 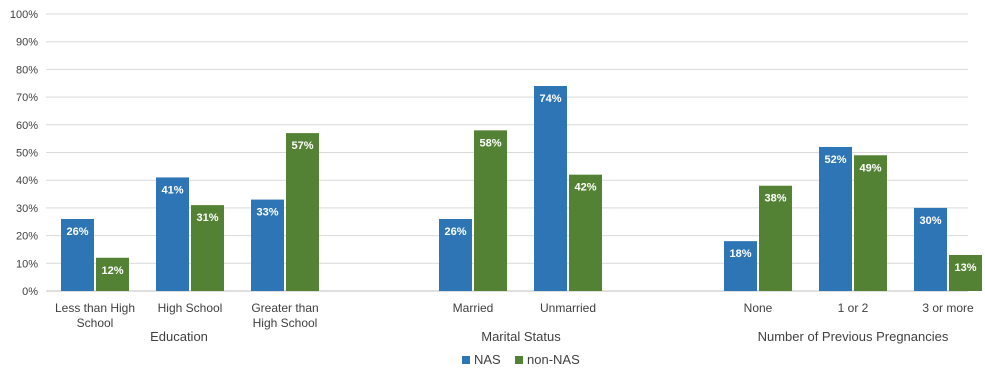 I want to click on data-label: 18%, so click(x=740, y=254).